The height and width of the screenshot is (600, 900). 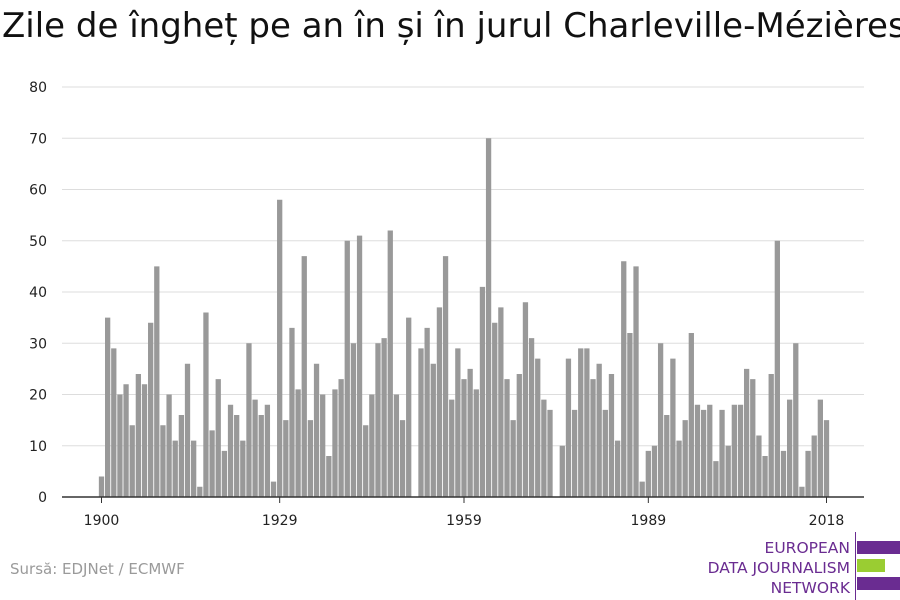 What do you see at coordinates (38, 191) in the screenshot?
I see `y-tick-label: 60` at bounding box center [38, 191].